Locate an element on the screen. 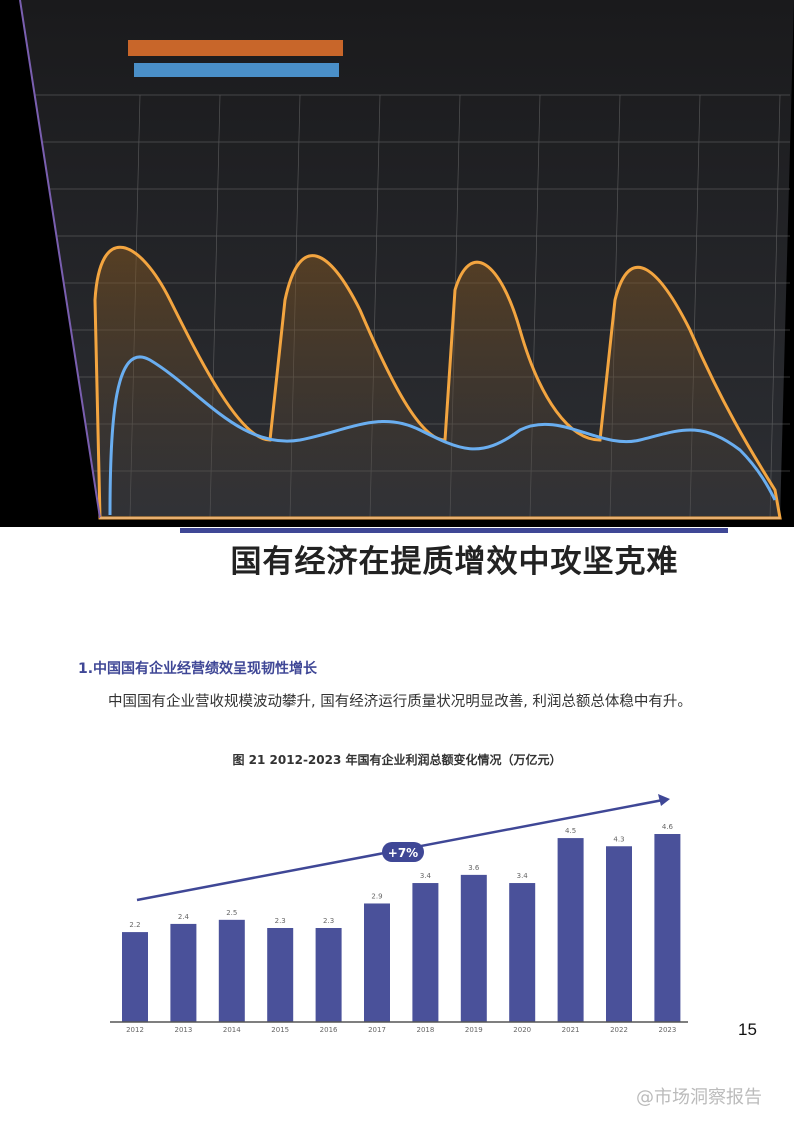 The width and height of the screenshot is (794, 1123). title-rule is located at coordinates (454, 530).